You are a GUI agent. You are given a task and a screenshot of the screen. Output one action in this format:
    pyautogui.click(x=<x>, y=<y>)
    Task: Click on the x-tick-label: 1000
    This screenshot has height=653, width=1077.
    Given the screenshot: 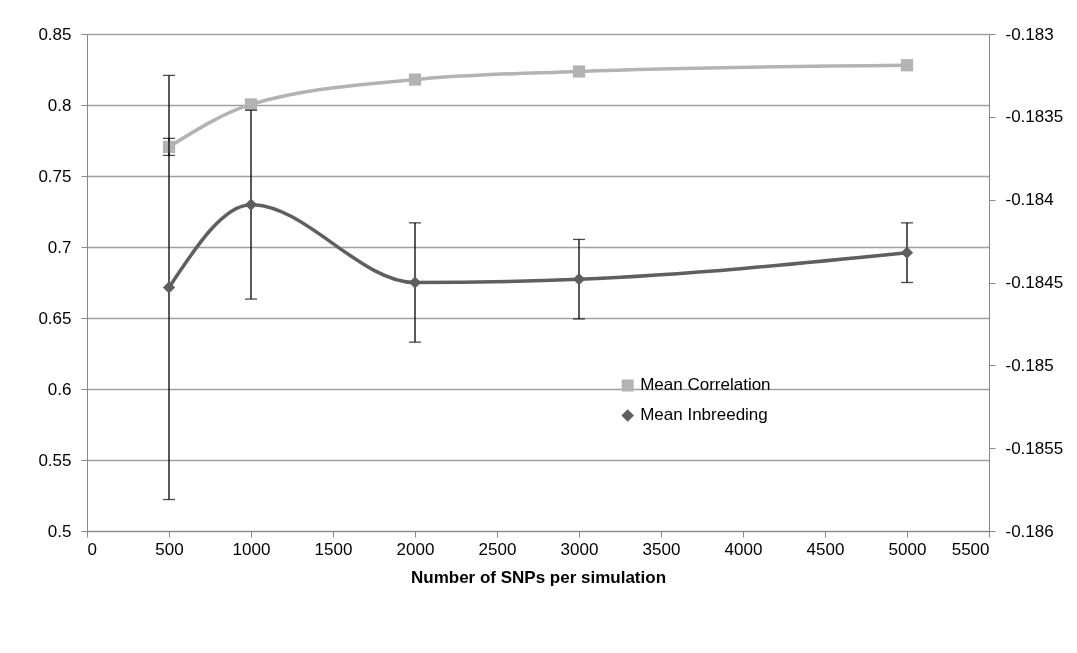 What is the action you would take?
    pyautogui.click(x=251, y=549)
    